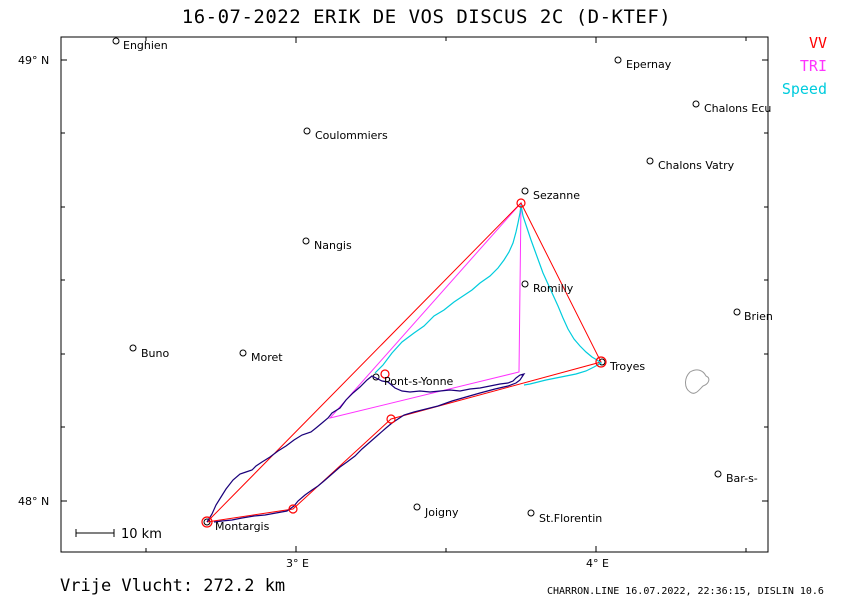  What do you see at coordinates (525, 284) in the screenshot?
I see `place-marker-romilly` at bounding box center [525, 284].